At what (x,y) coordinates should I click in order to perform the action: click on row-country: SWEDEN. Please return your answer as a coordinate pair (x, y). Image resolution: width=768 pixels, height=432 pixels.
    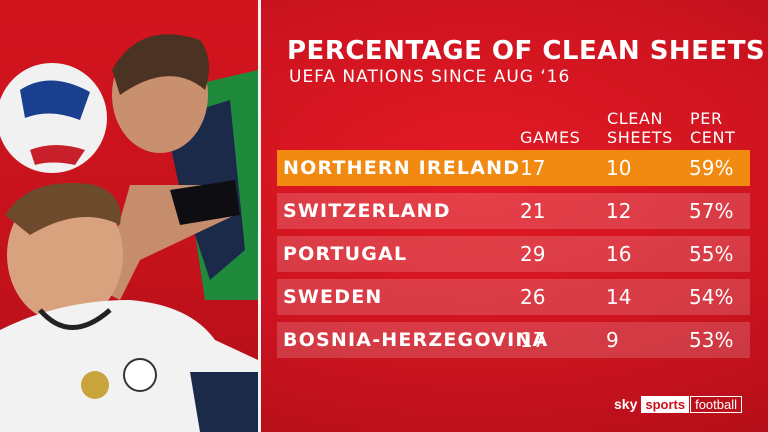
    Looking at the image, I should click on (333, 297).